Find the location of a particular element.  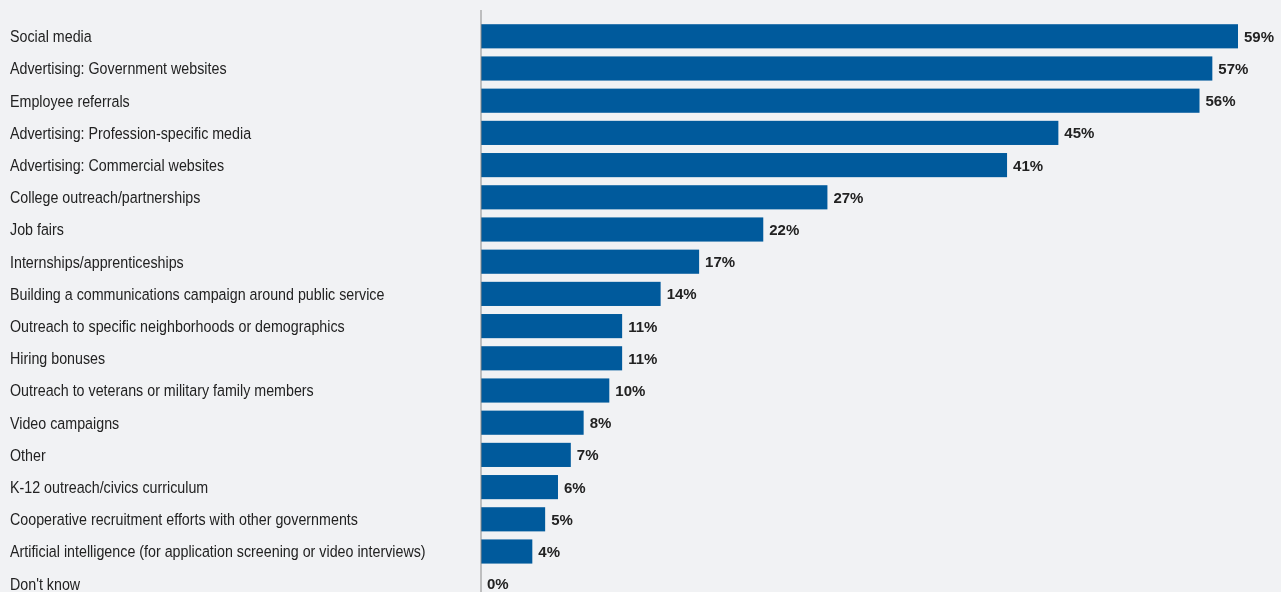

data-label: 22% is located at coordinates (784, 229).